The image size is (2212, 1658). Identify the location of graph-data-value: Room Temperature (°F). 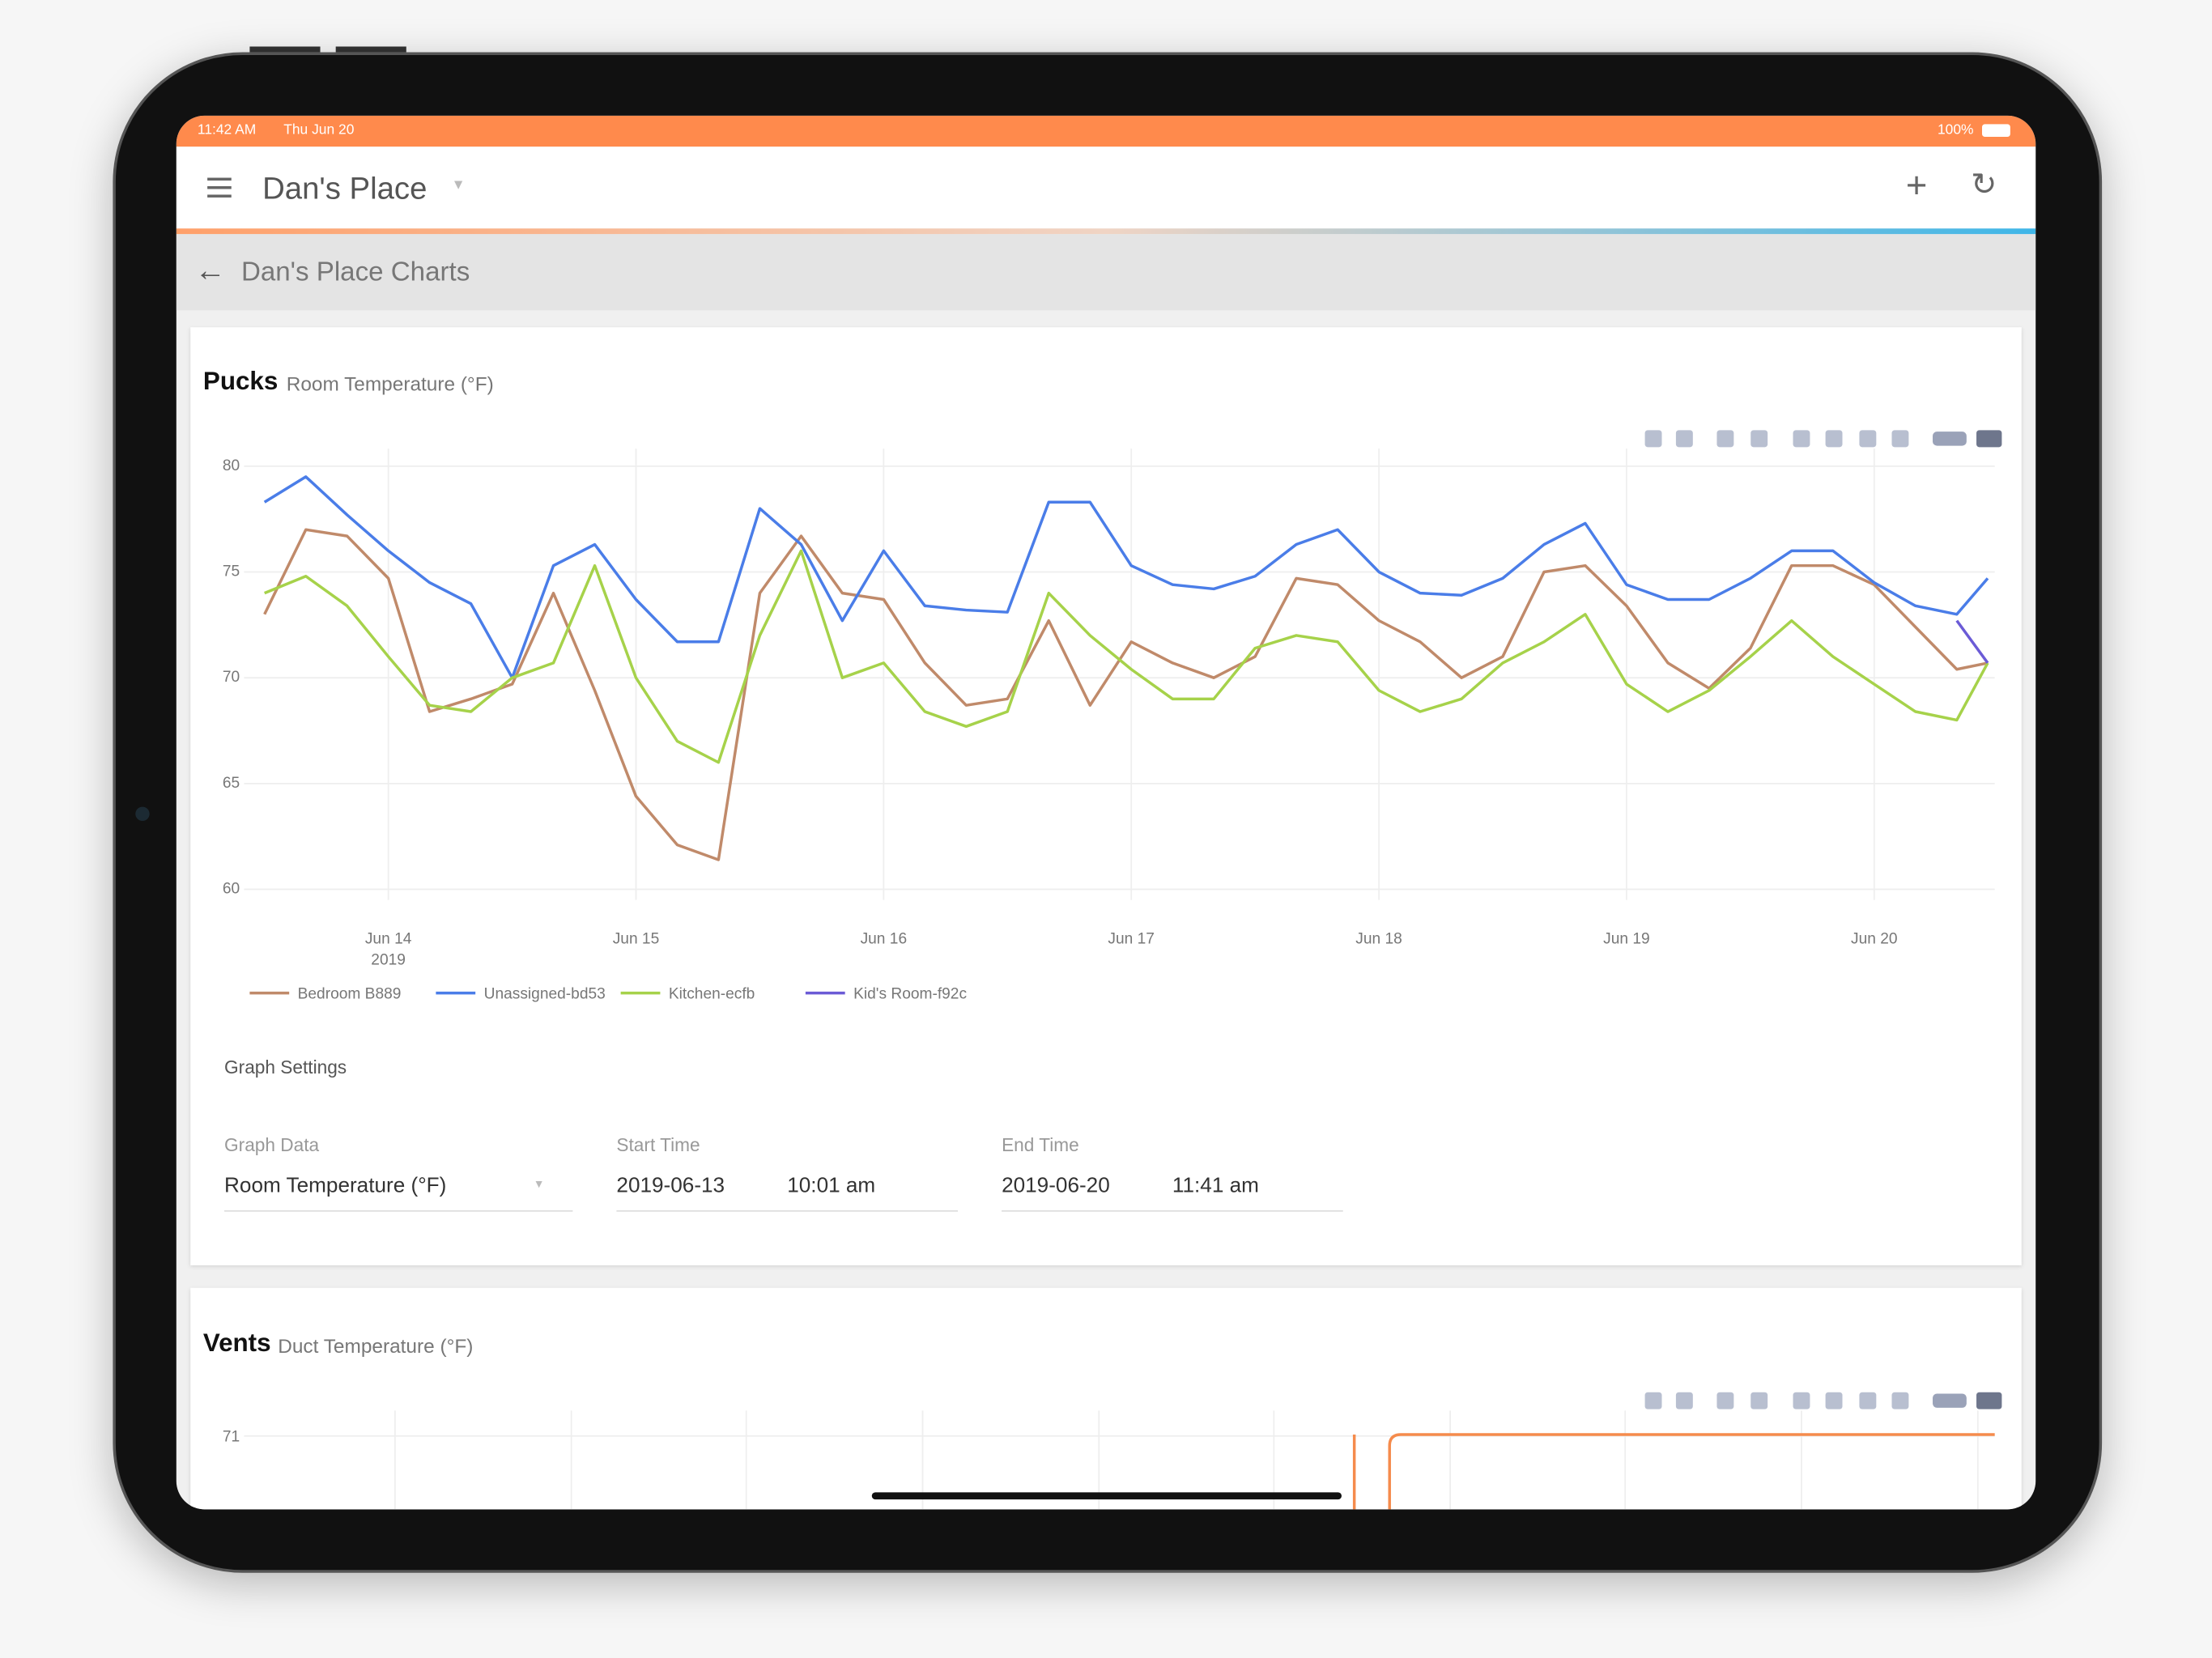
(336, 1185).